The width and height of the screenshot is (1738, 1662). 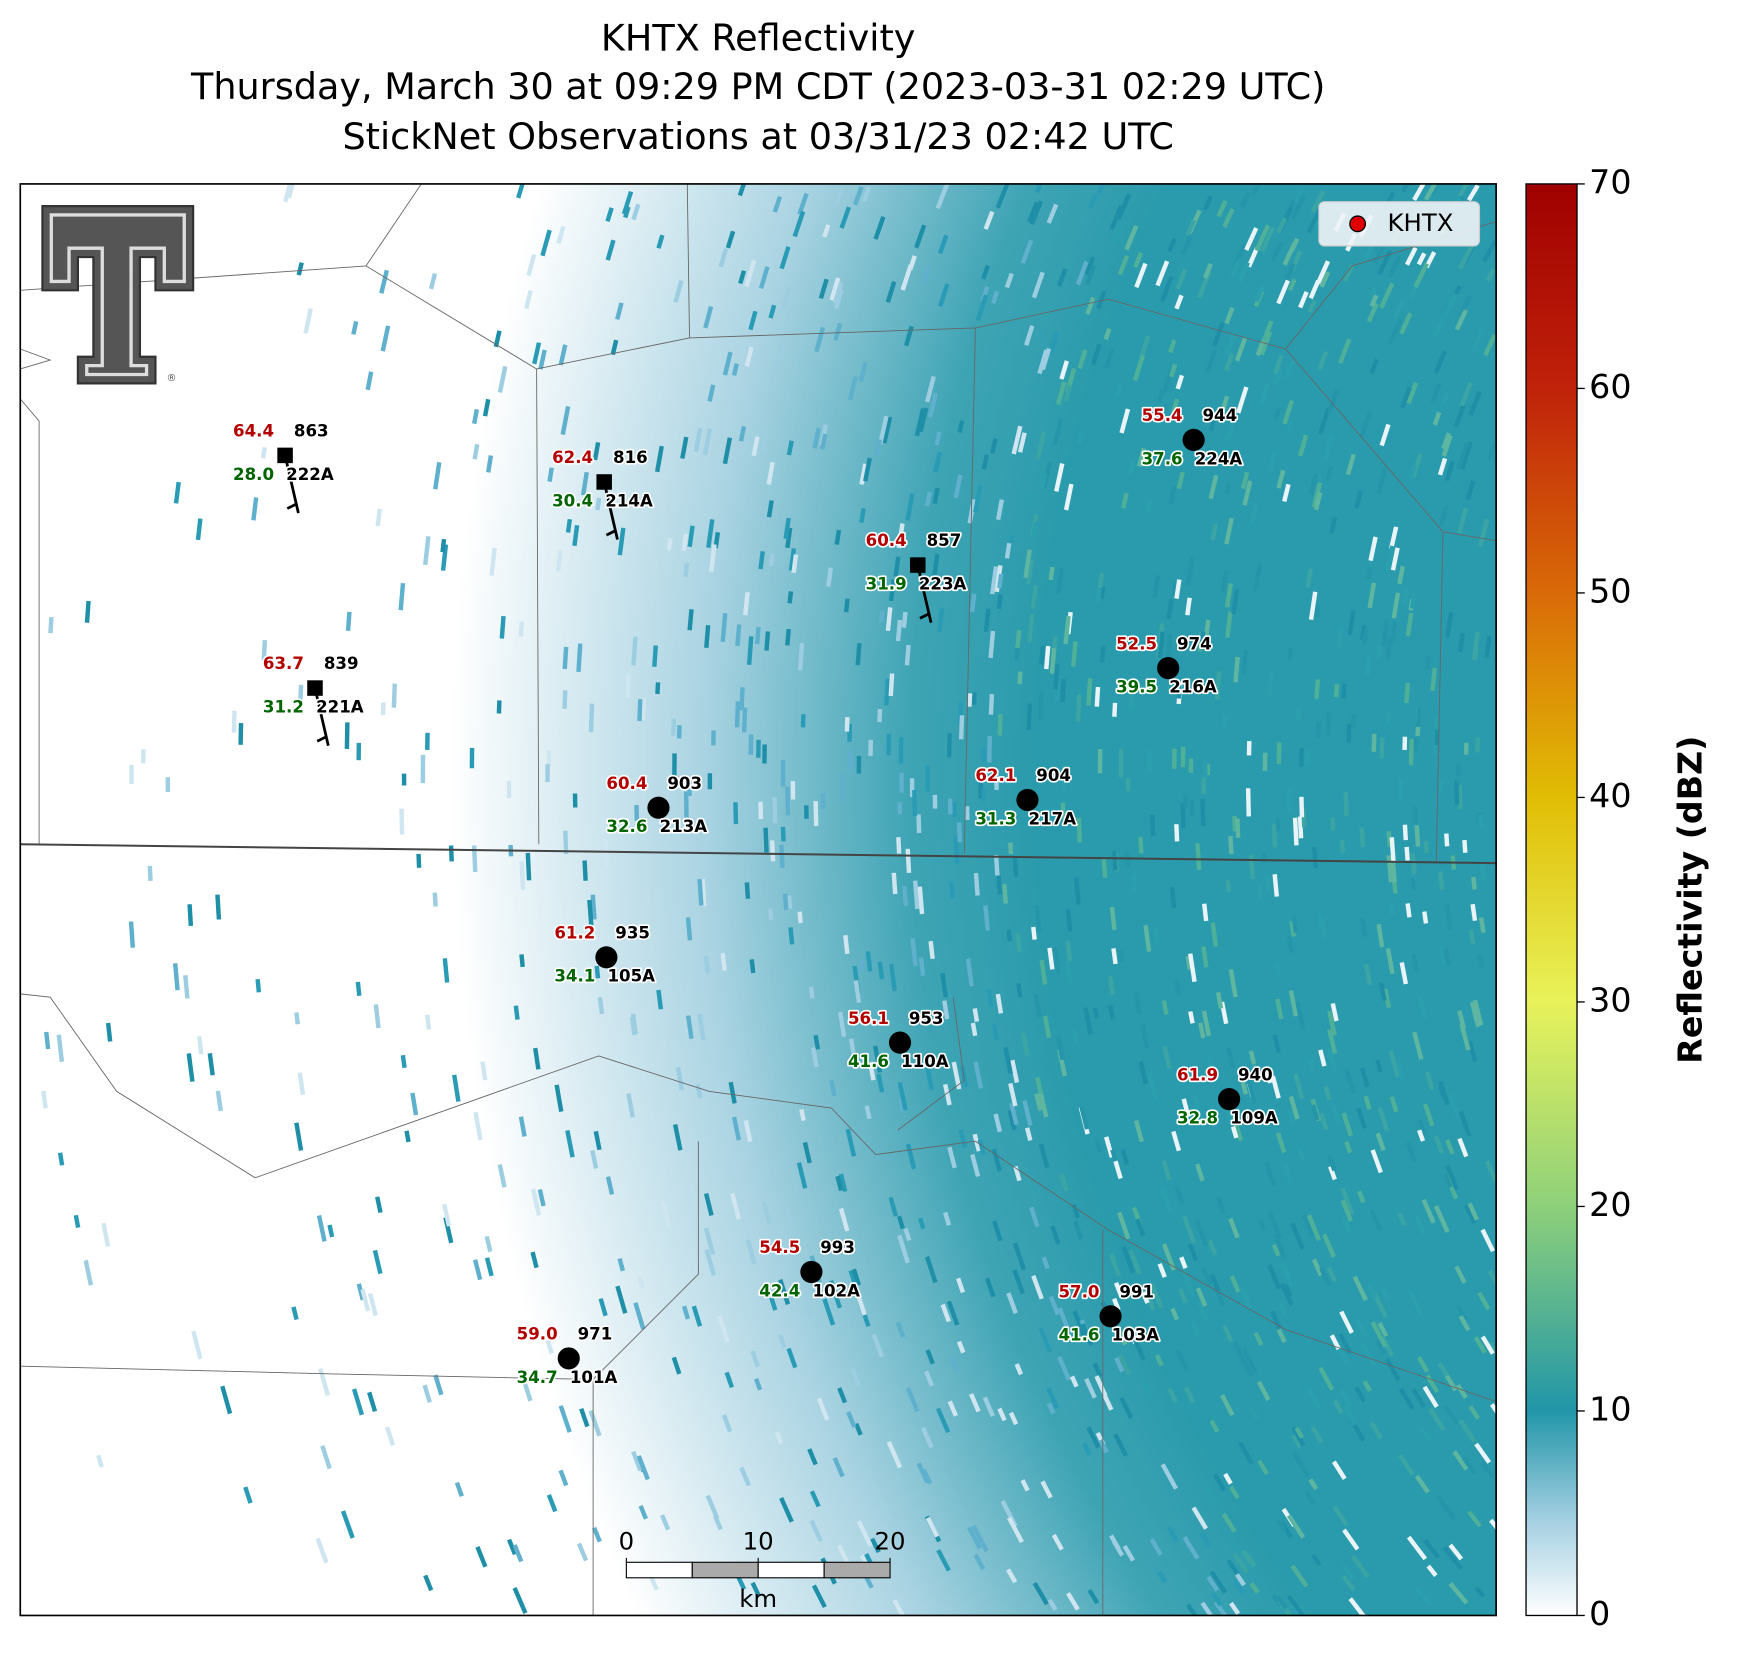 I want to click on station-id: 223A, so click(x=943, y=583).